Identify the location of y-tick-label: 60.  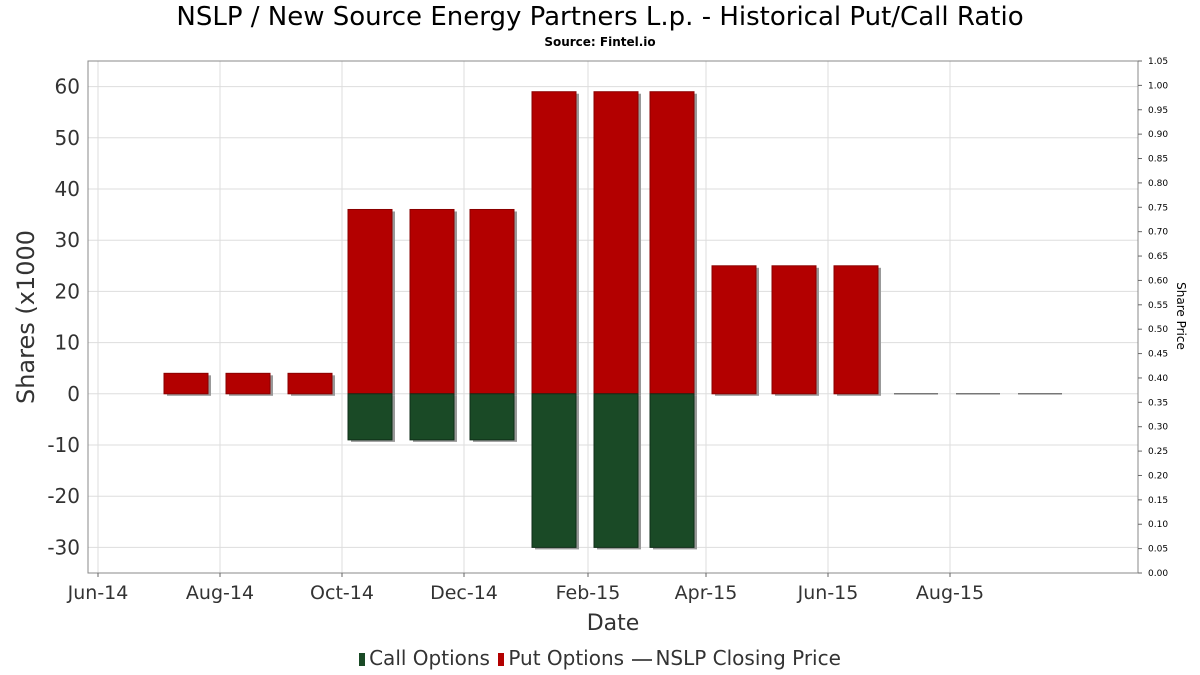
(67, 87).